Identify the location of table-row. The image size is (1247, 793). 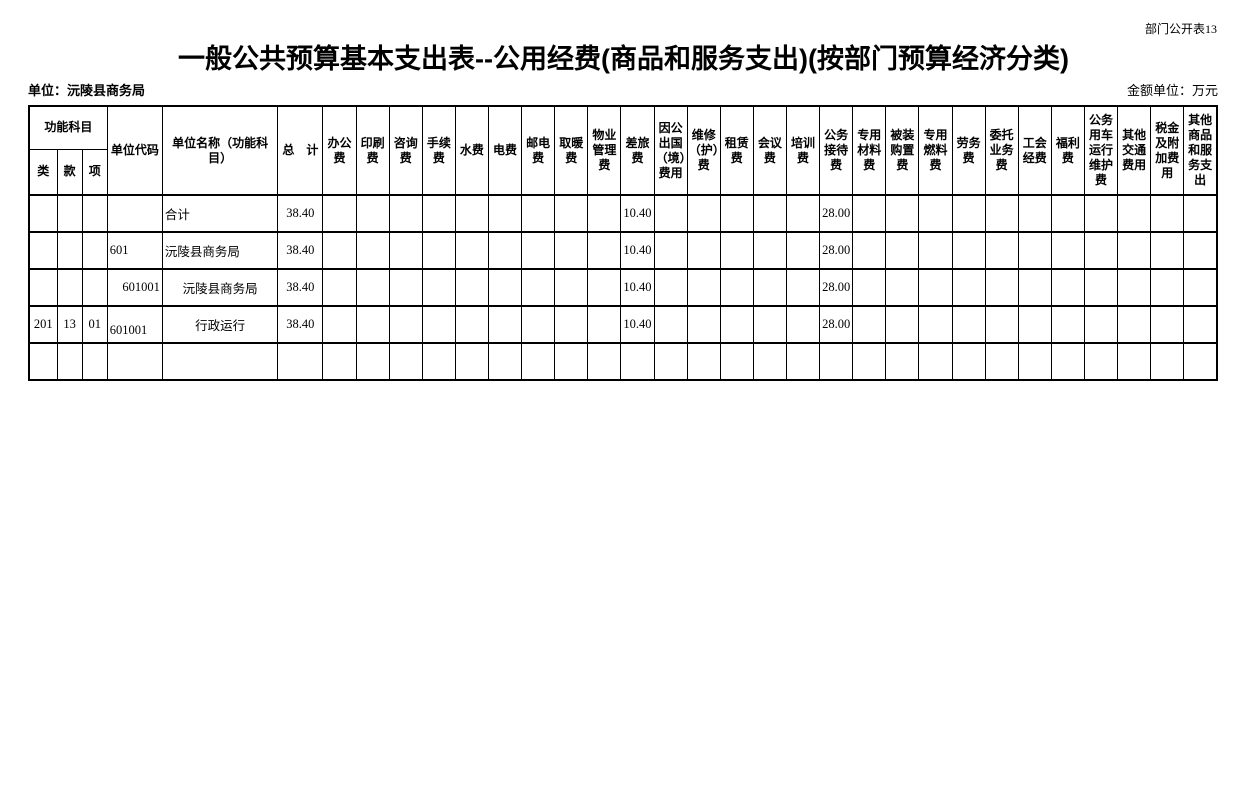
(623, 361).